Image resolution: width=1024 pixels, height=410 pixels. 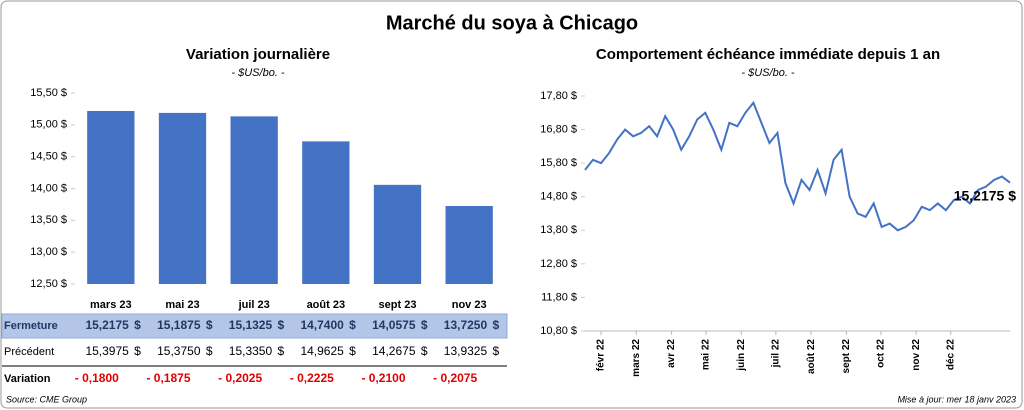 I want to click on table-cell: 13,9325, so click(x=466, y=351).